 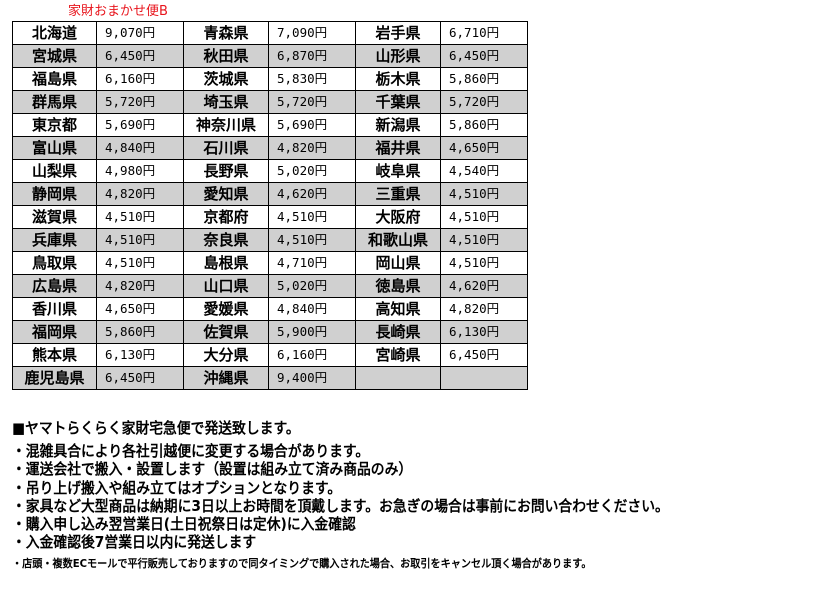 I want to click on note-line: ・運送会社で搬入・設置します（設置は組み立て済み商品のみ）, so click(x=212, y=469).